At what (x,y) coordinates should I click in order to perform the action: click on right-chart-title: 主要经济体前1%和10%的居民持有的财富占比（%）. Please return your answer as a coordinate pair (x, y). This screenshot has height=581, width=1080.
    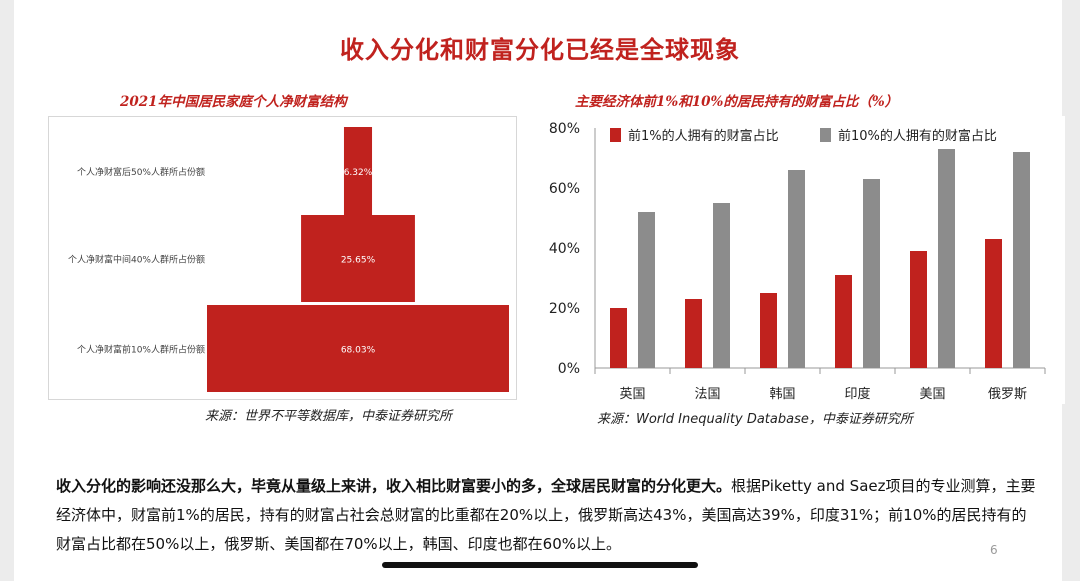
    Looking at the image, I should click on (737, 102).